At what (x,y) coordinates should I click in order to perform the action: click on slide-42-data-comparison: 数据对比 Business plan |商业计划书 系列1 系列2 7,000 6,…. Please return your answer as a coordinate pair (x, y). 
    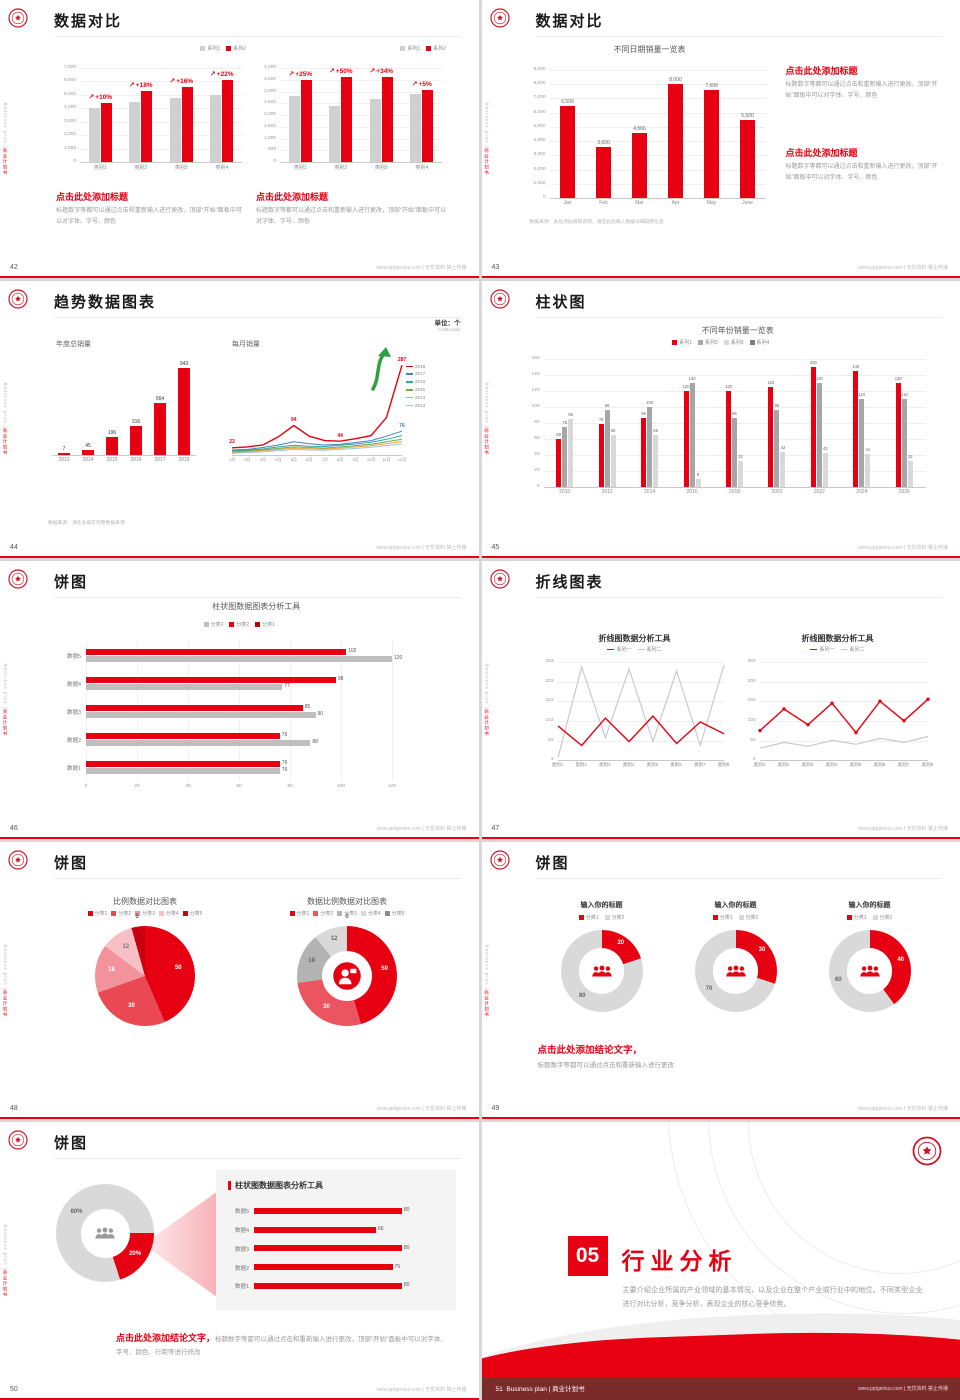
    Looking at the image, I should click on (239, 139).